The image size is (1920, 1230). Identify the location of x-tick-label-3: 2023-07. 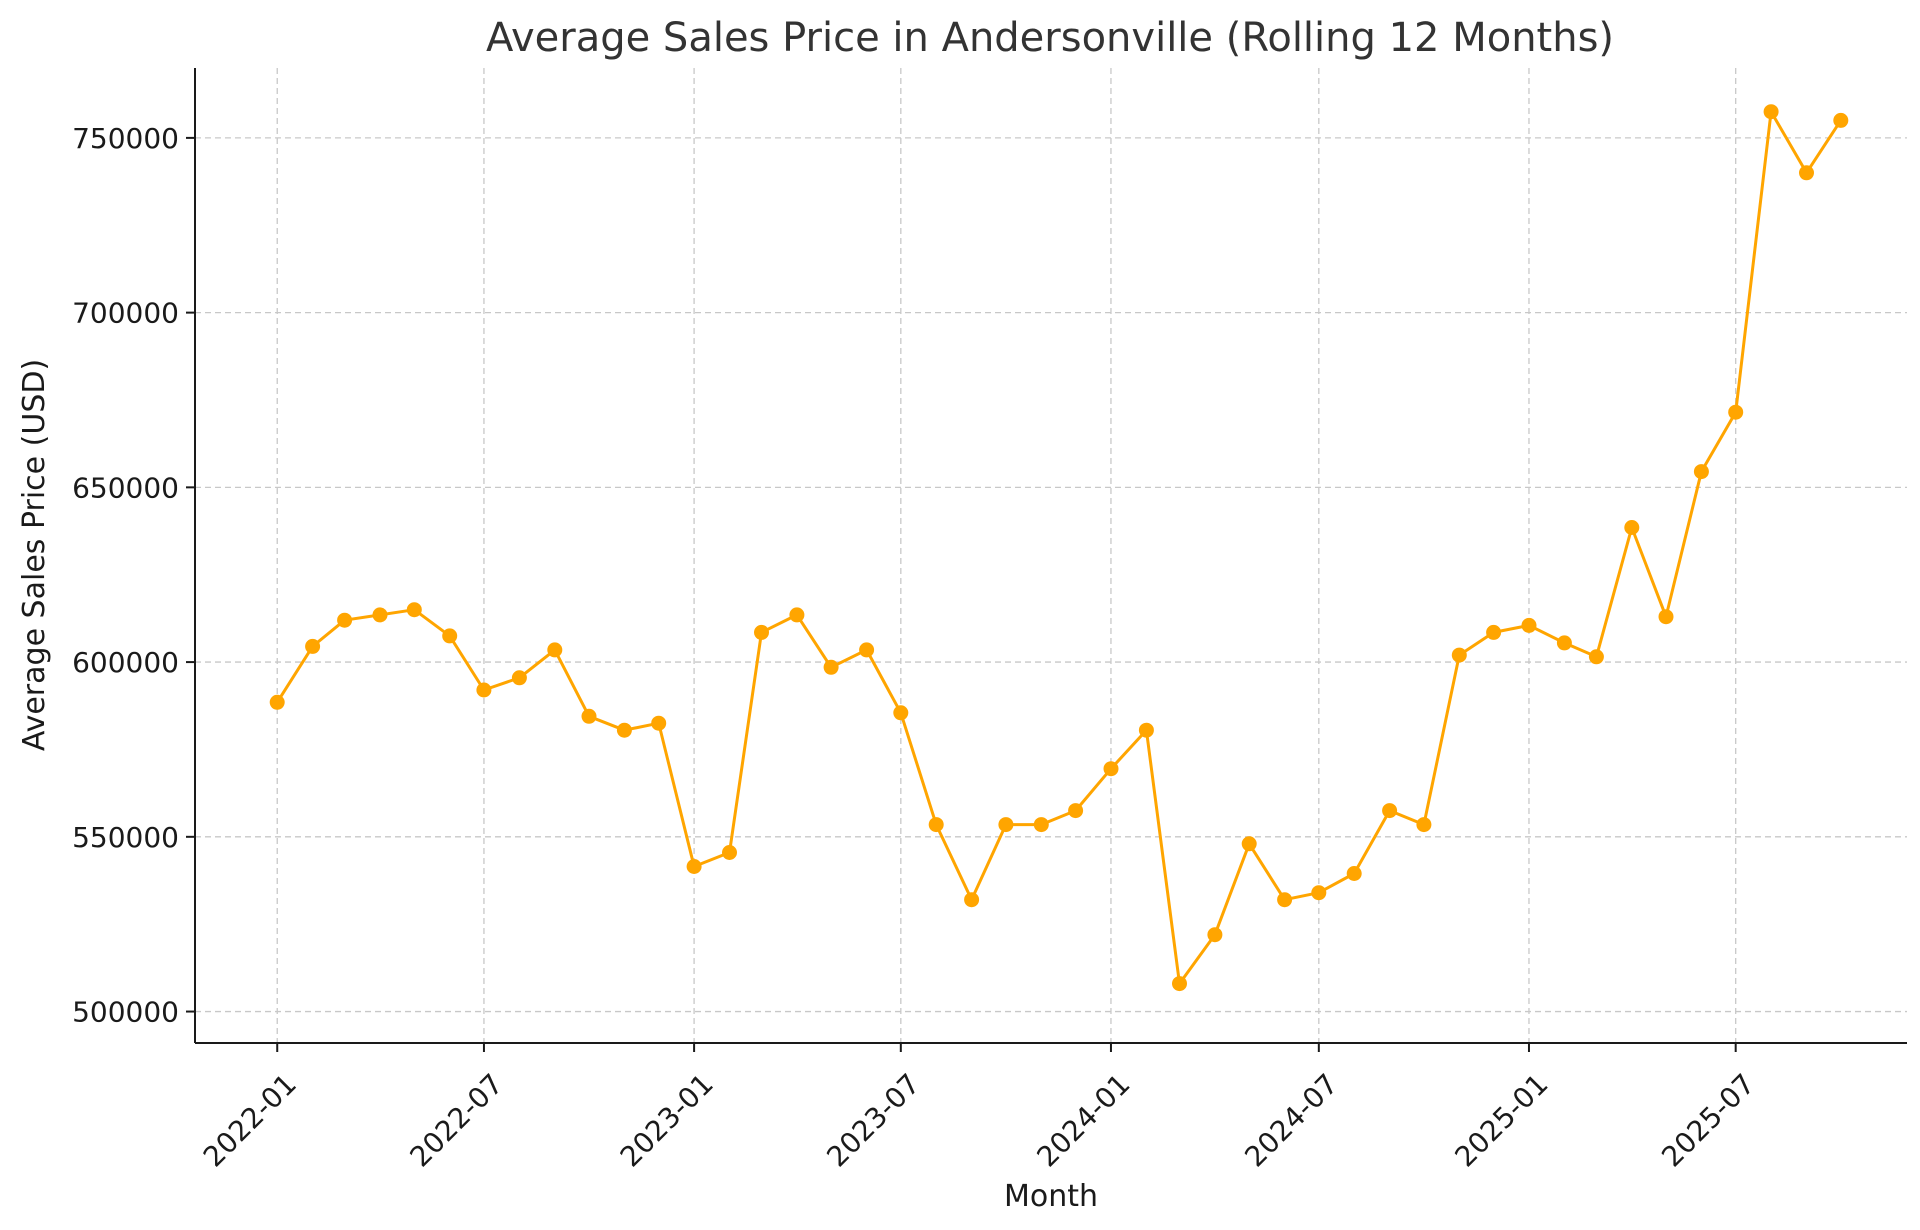
(873, 1120).